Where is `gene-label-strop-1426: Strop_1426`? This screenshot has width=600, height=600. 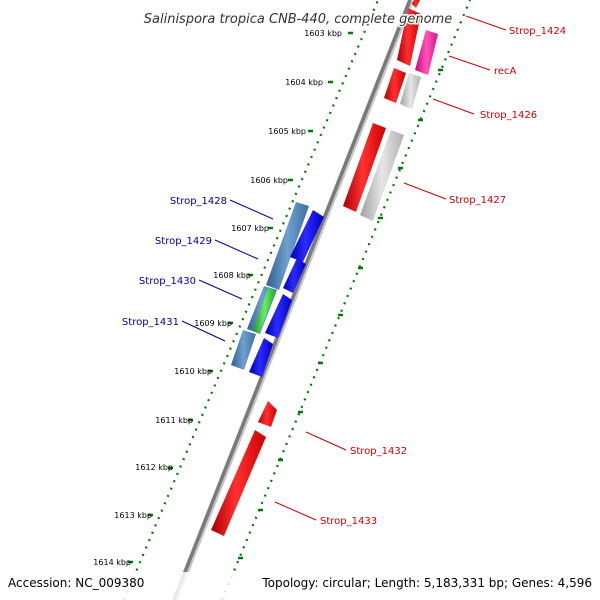 gene-label-strop-1426: Strop_1426 is located at coordinates (508, 115).